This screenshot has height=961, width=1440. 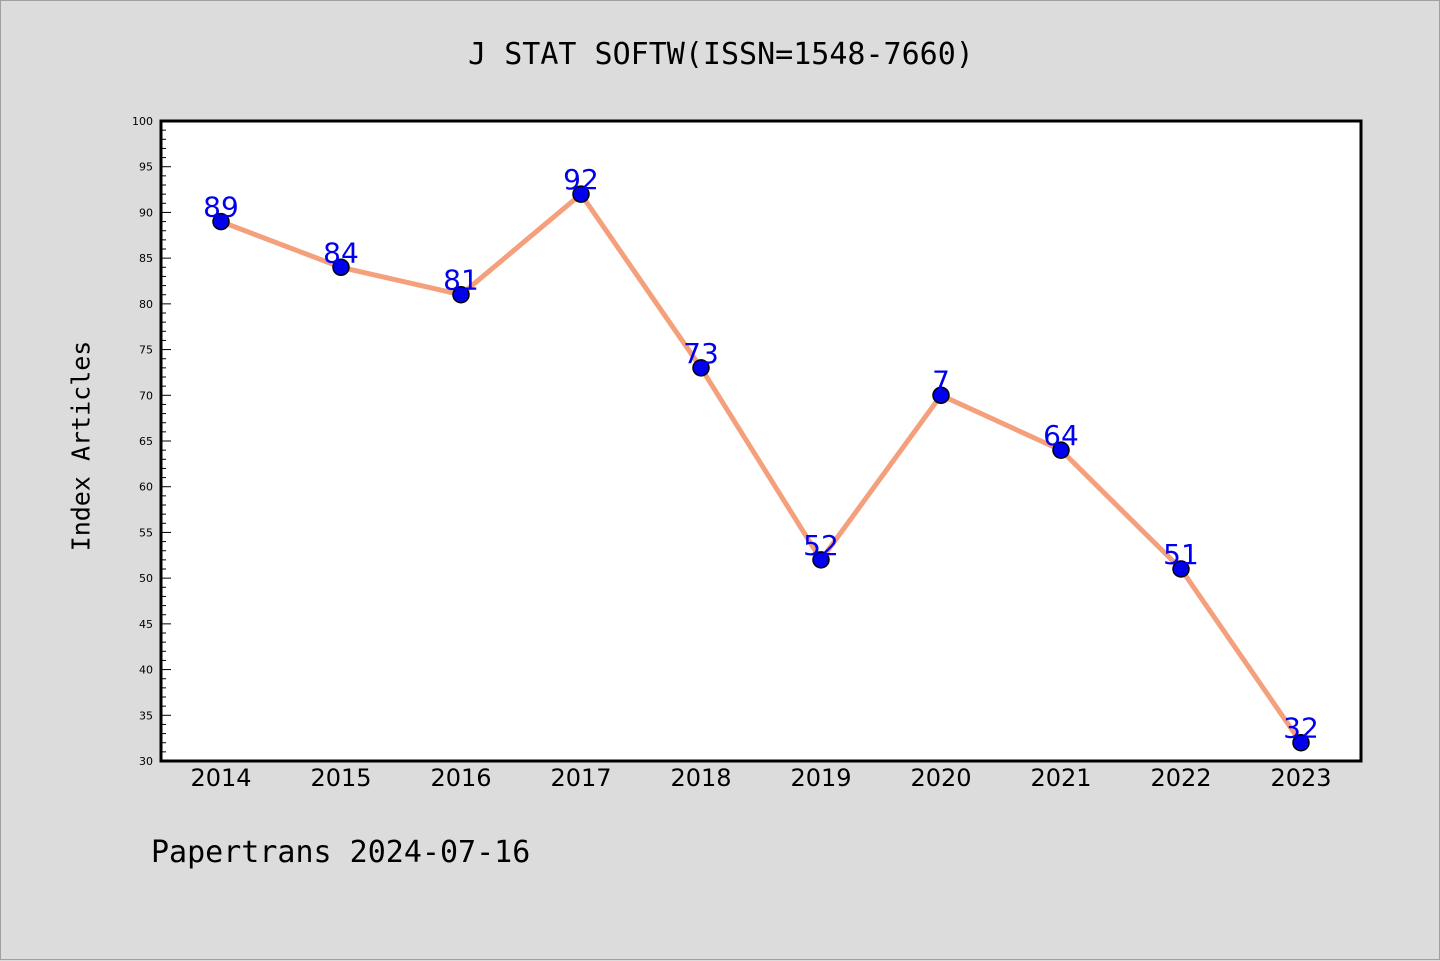 What do you see at coordinates (146, 578) in the screenshot?
I see `y-tick-label: 50` at bounding box center [146, 578].